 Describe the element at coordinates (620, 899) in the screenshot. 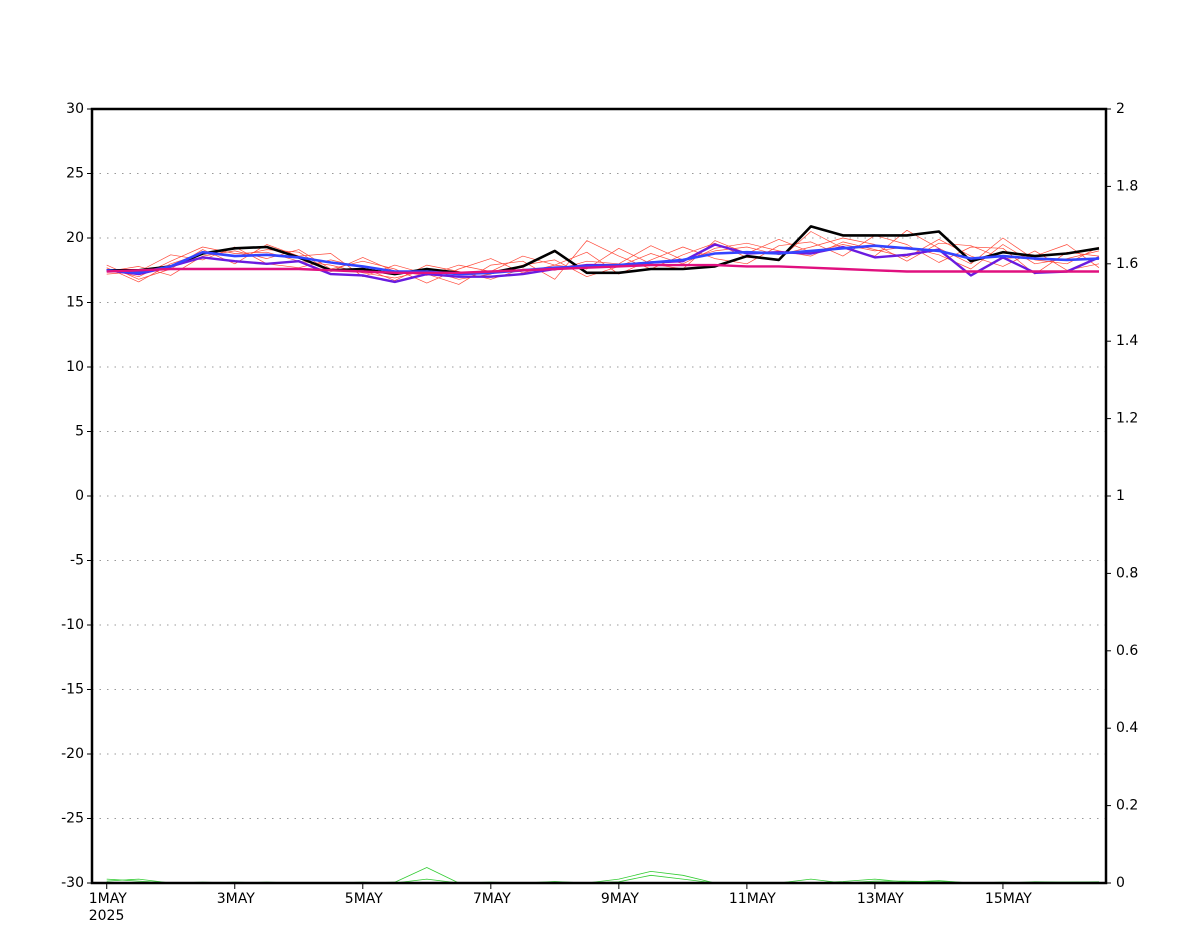

I see `x-tick-label: 9MAY` at that location.